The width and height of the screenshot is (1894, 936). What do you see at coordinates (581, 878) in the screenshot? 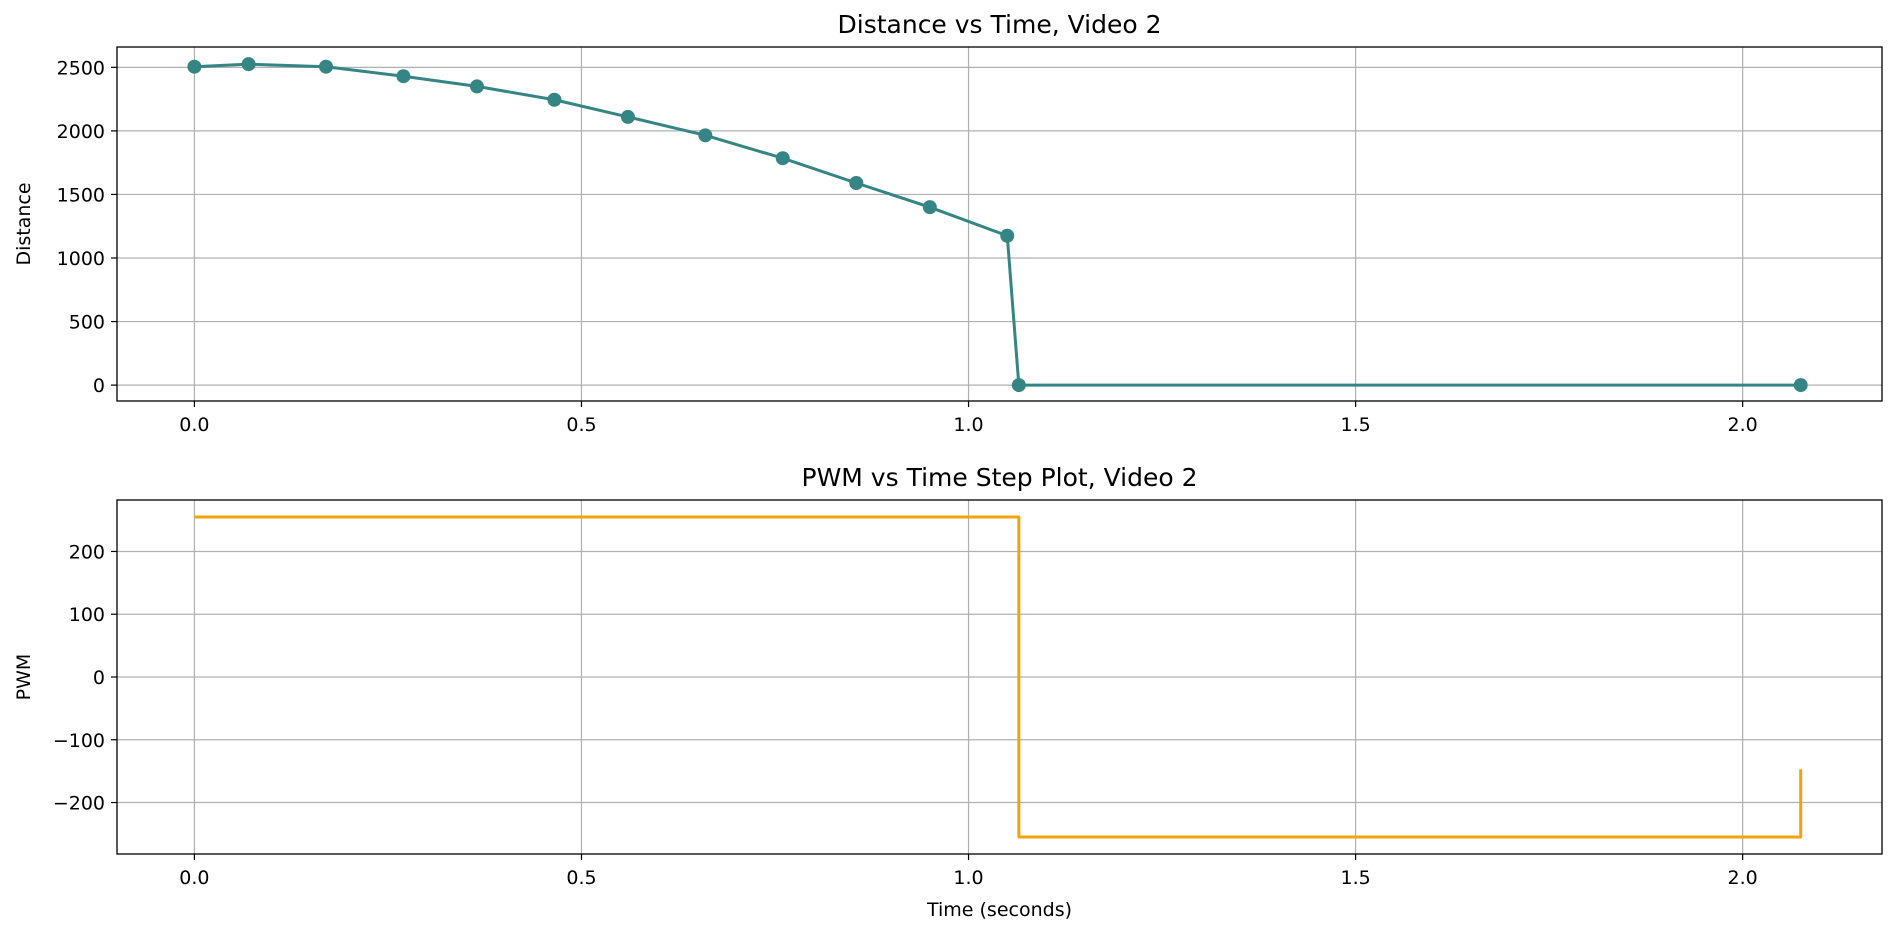
I see `pwm-xtick-label: 0.5` at bounding box center [581, 878].